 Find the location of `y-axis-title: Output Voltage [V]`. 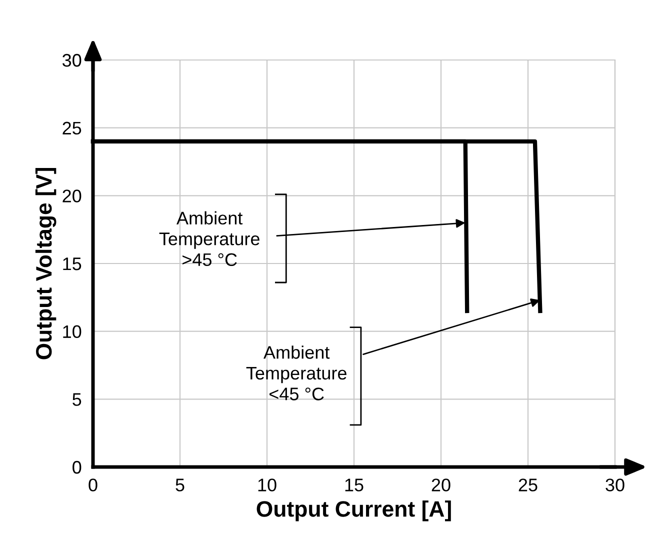

y-axis-title: Output Voltage [V] is located at coordinates (45, 264).